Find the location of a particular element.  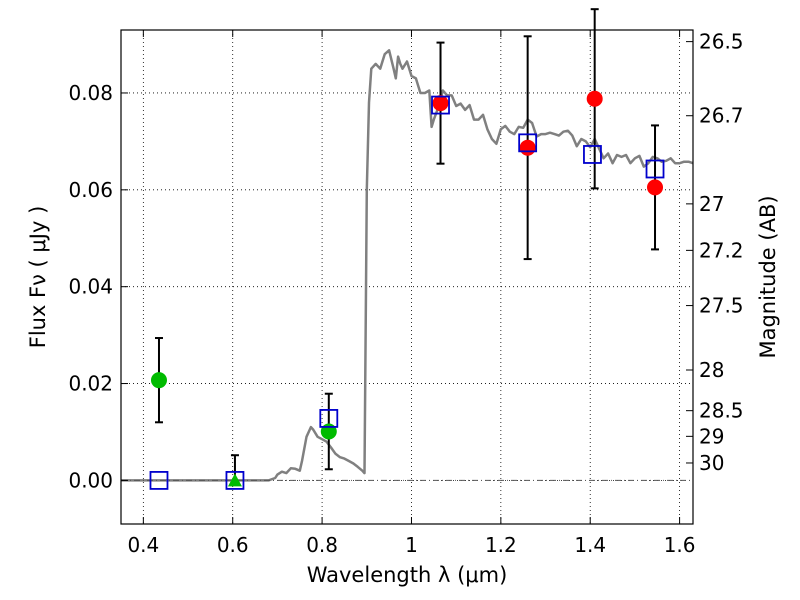

x-tick-label: 0.4 is located at coordinates (143, 545).